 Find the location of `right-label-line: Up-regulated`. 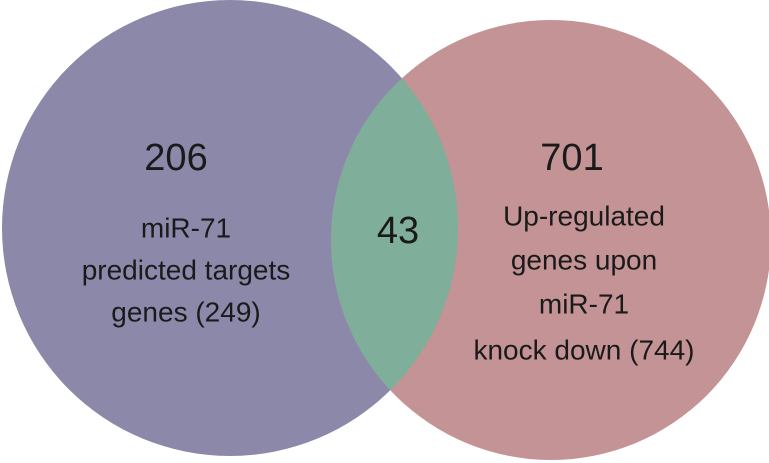

right-label-line: Up-regulated is located at coordinates (584, 215).